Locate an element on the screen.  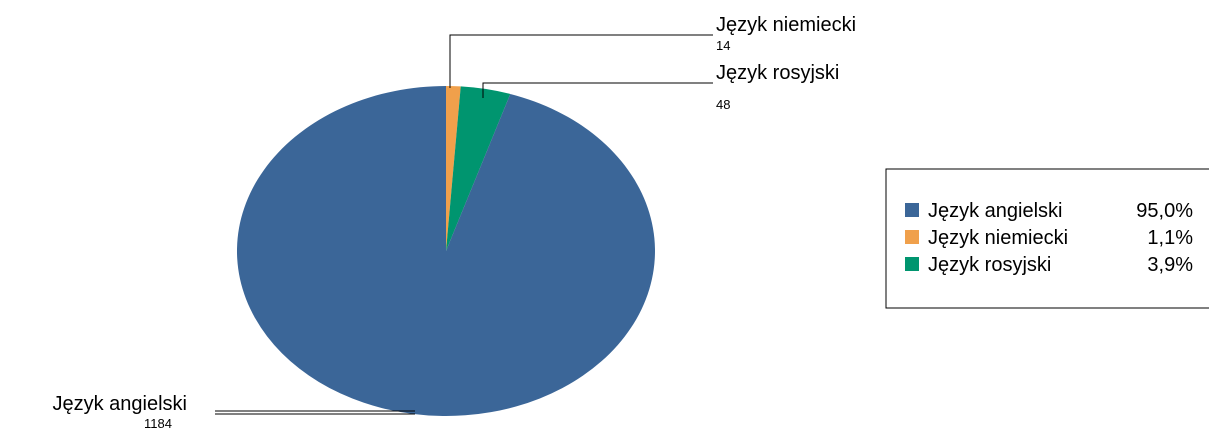
slice-label-jezyk-rosyjski: Język rosyjski is located at coordinates (777, 73).